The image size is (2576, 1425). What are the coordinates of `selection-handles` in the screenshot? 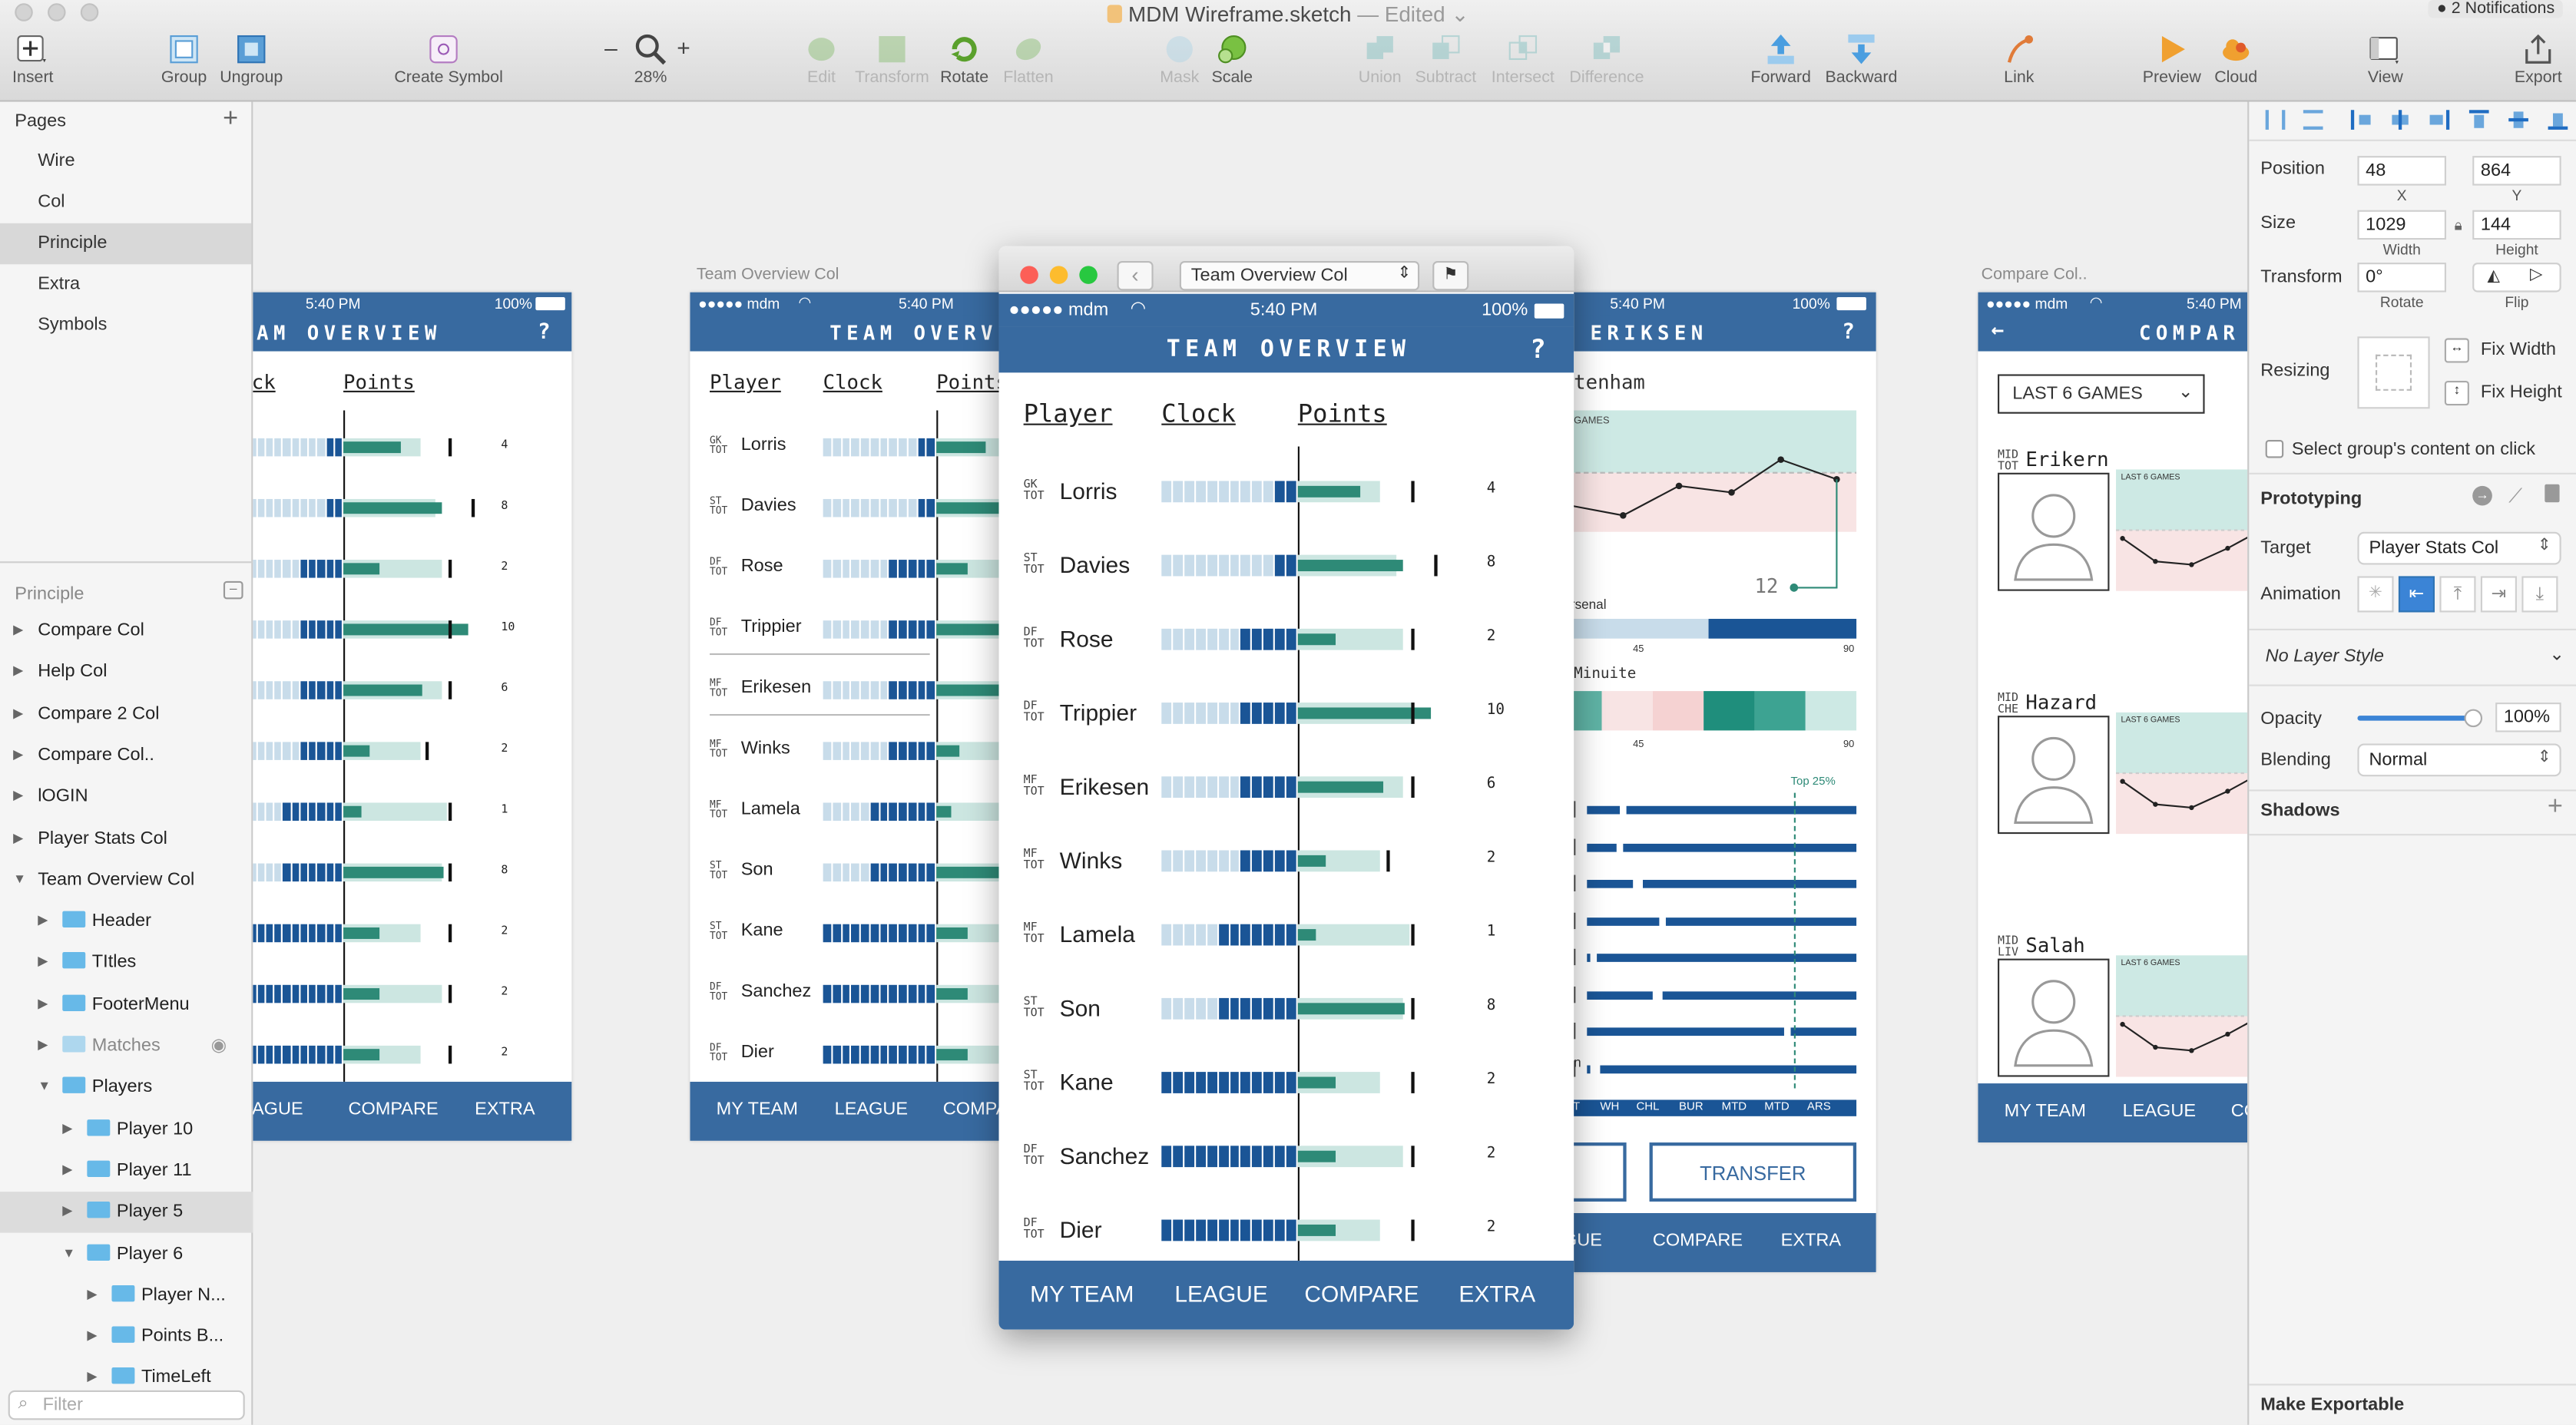 It's located at (820, 684).